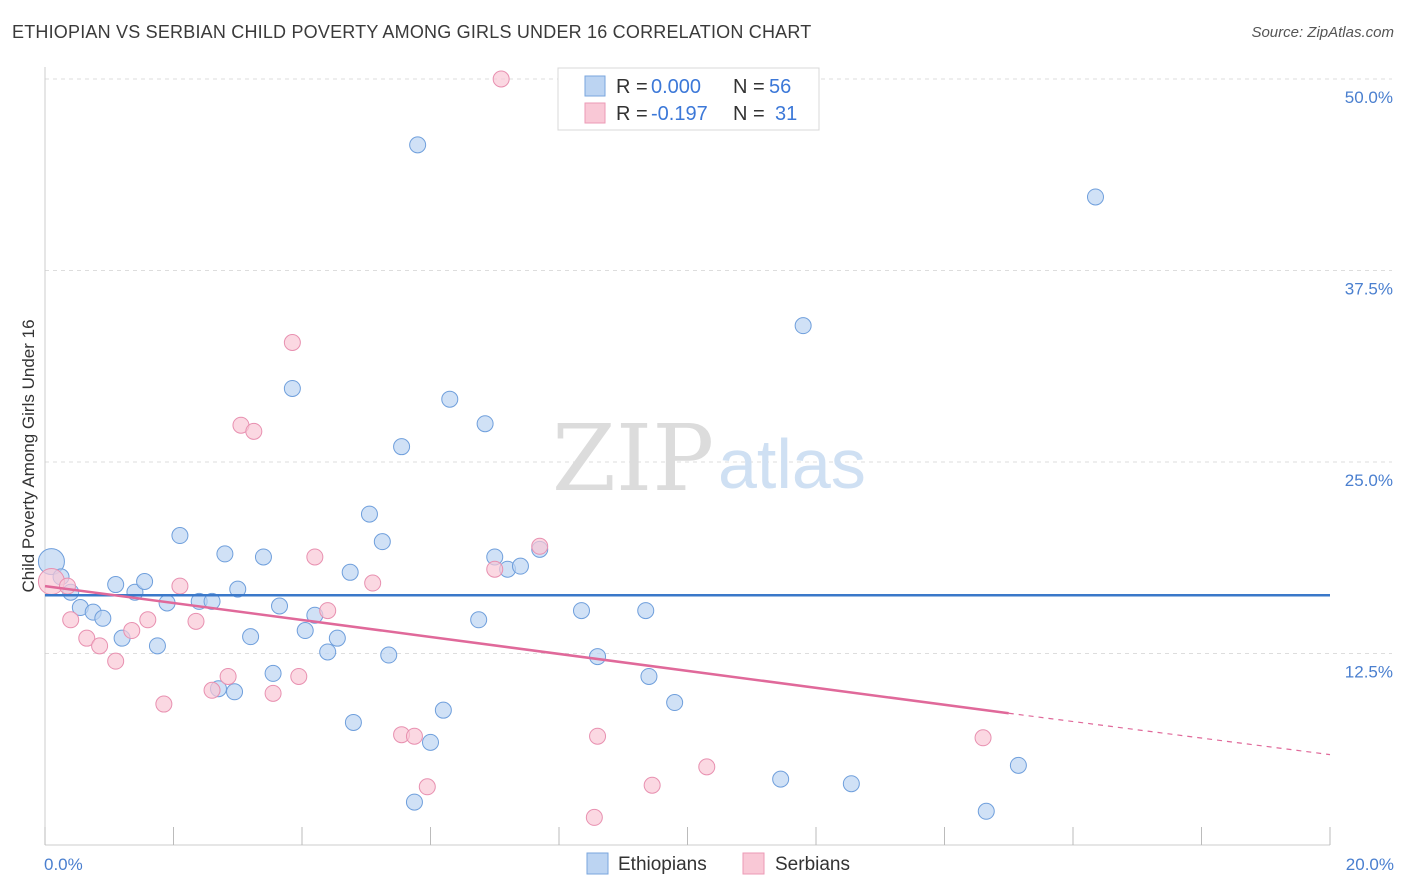 The width and height of the screenshot is (1406, 892). Describe the element at coordinates (1370, 864) in the screenshot. I see `x-tick-label-max: 20.0%` at that location.